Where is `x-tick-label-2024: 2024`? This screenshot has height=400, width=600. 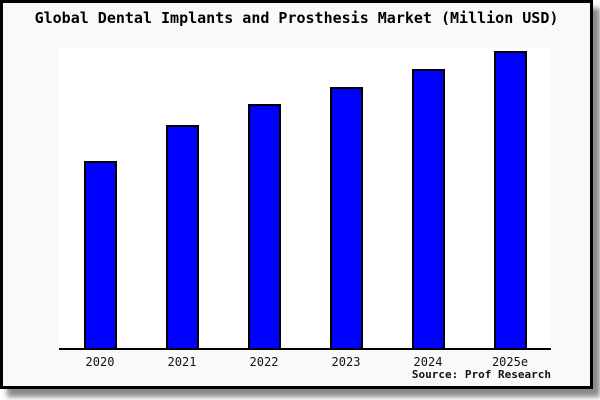 x-tick-label-2024: 2024 is located at coordinates (428, 362).